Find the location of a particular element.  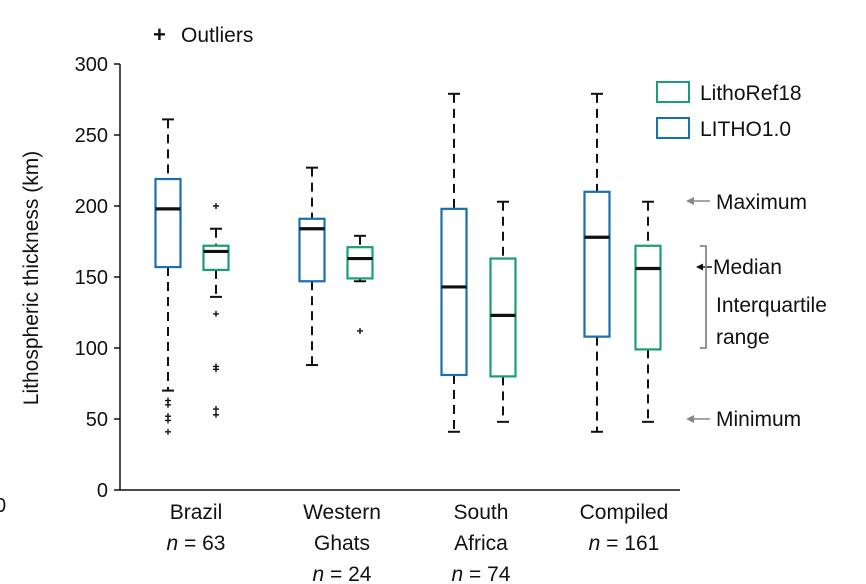

x-category-label: Africa is located at coordinates (481, 543).